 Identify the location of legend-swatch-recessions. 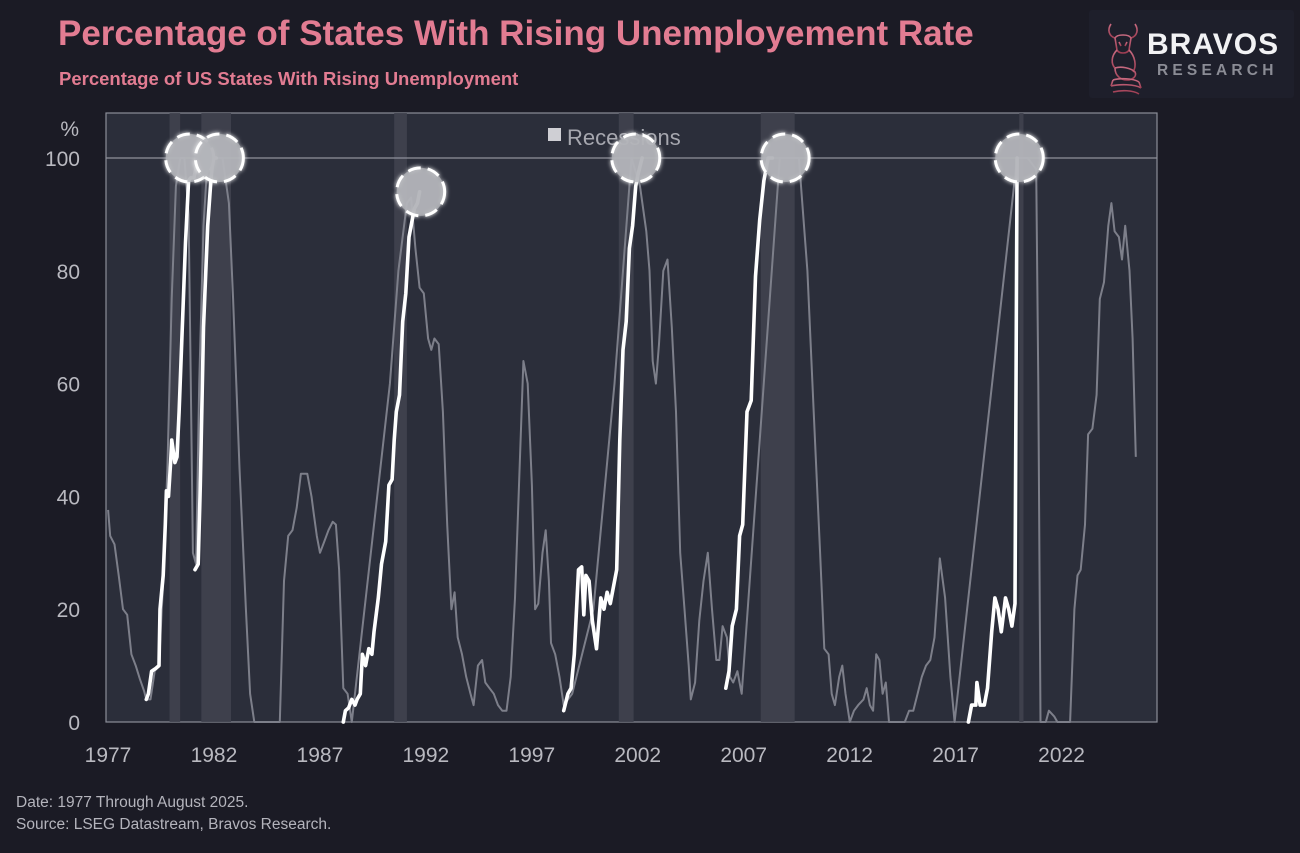
(554, 134).